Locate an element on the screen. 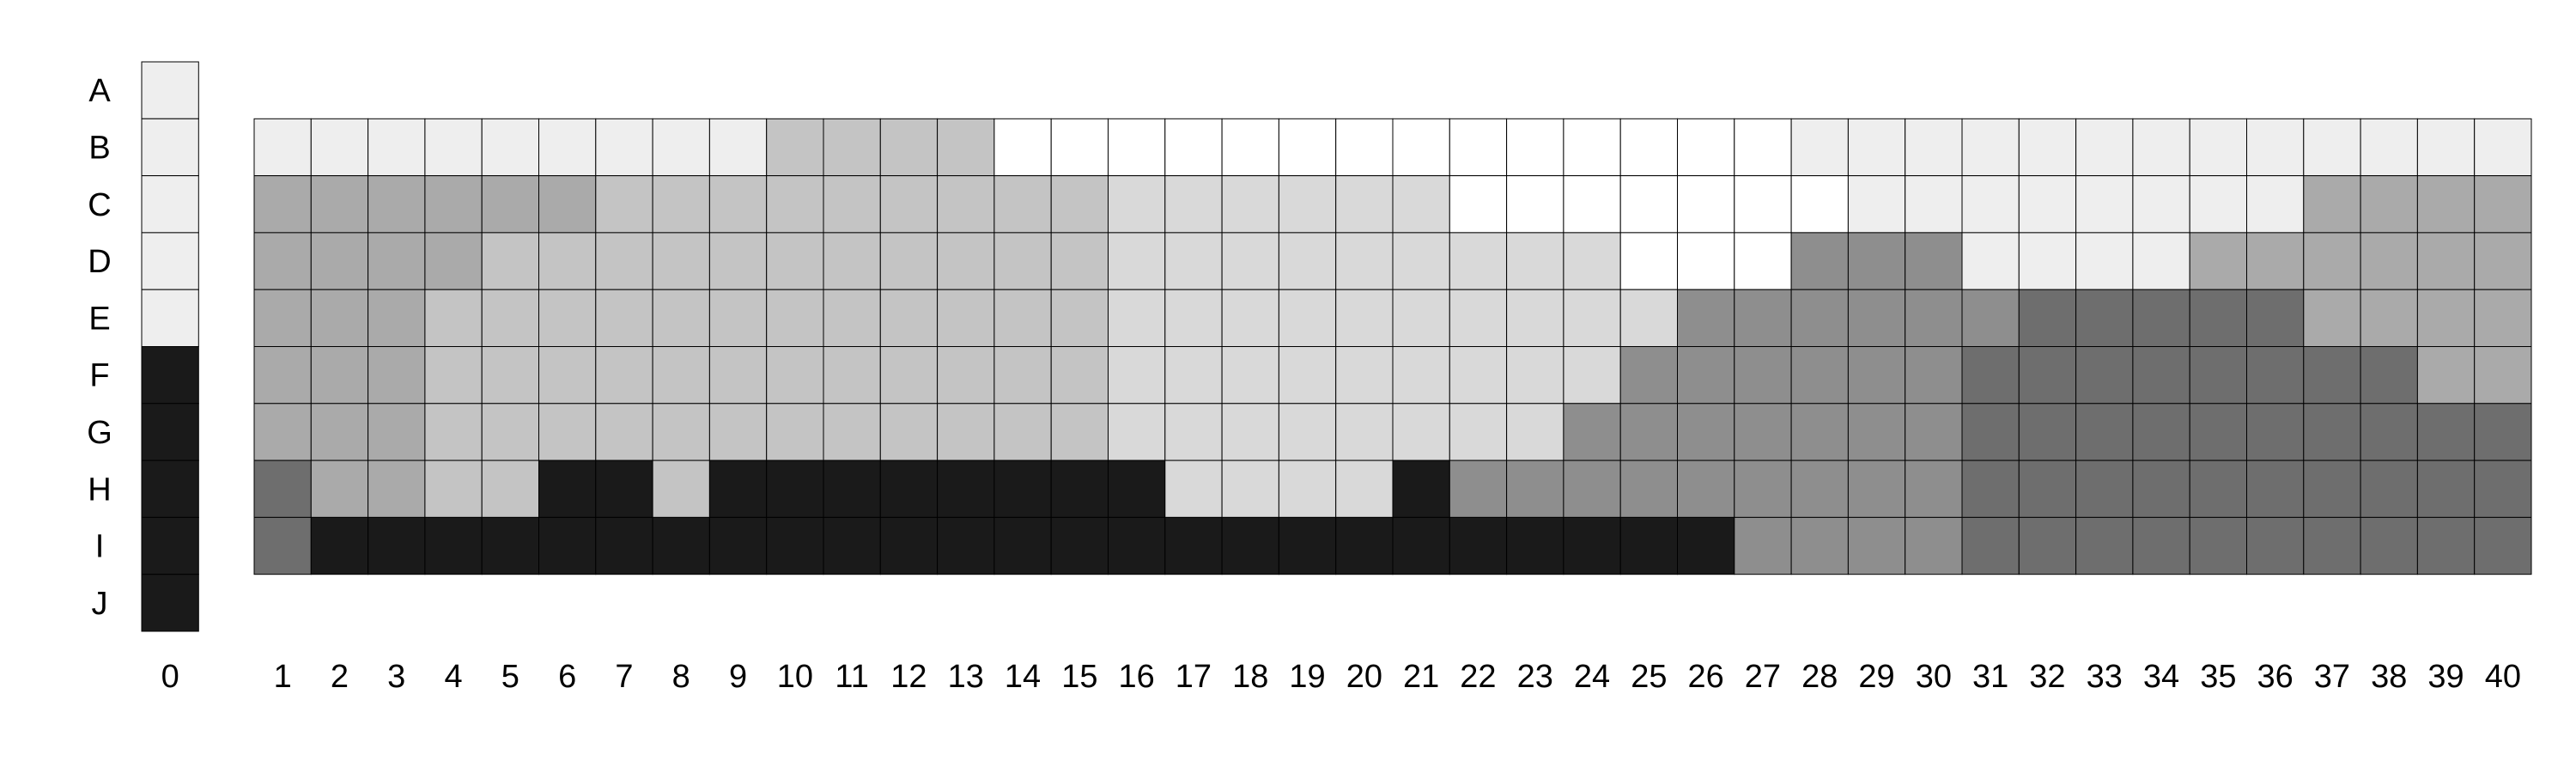  col-label-23: 23 is located at coordinates (1535, 677).